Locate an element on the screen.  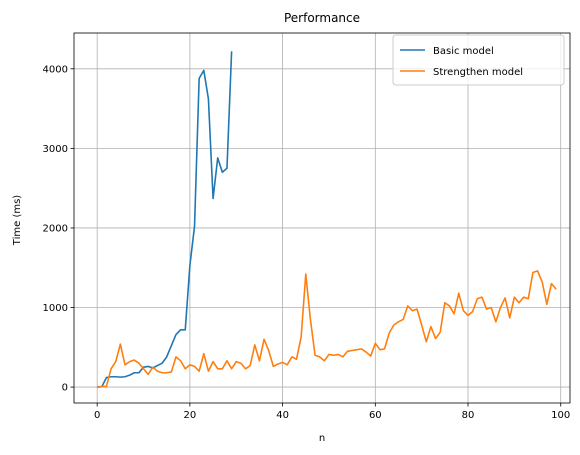
y-tick-label: 1000 is located at coordinates (55, 308).